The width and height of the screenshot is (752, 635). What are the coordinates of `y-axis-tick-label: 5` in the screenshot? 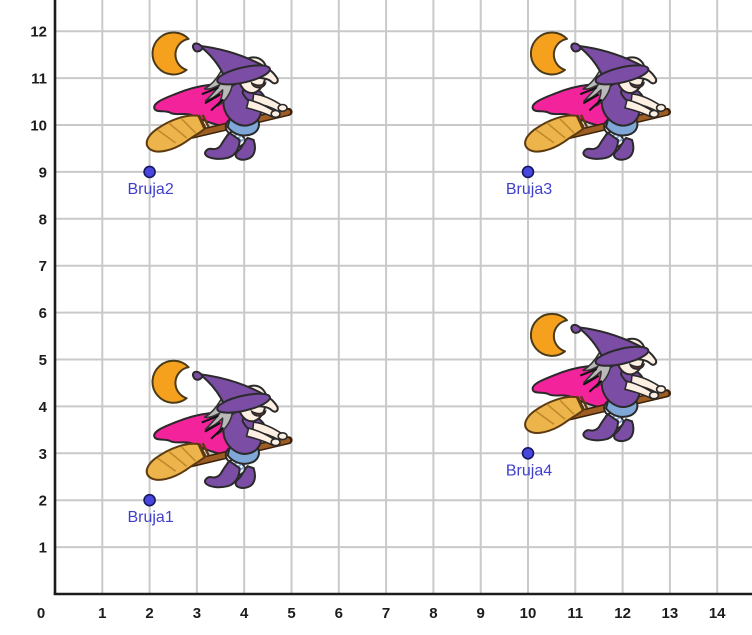 It's located at (43, 360).